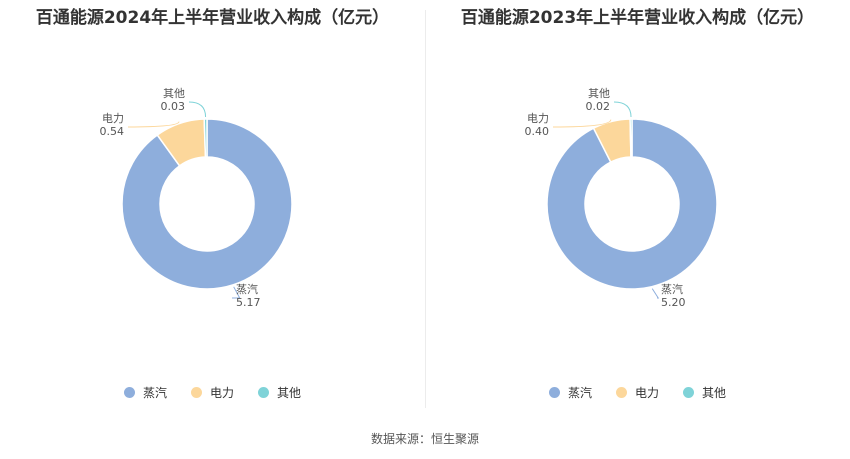 This screenshot has height=459, width=850. Describe the element at coordinates (537, 131) in the screenshot. I see `slice-value-power: 0.40` at that location.